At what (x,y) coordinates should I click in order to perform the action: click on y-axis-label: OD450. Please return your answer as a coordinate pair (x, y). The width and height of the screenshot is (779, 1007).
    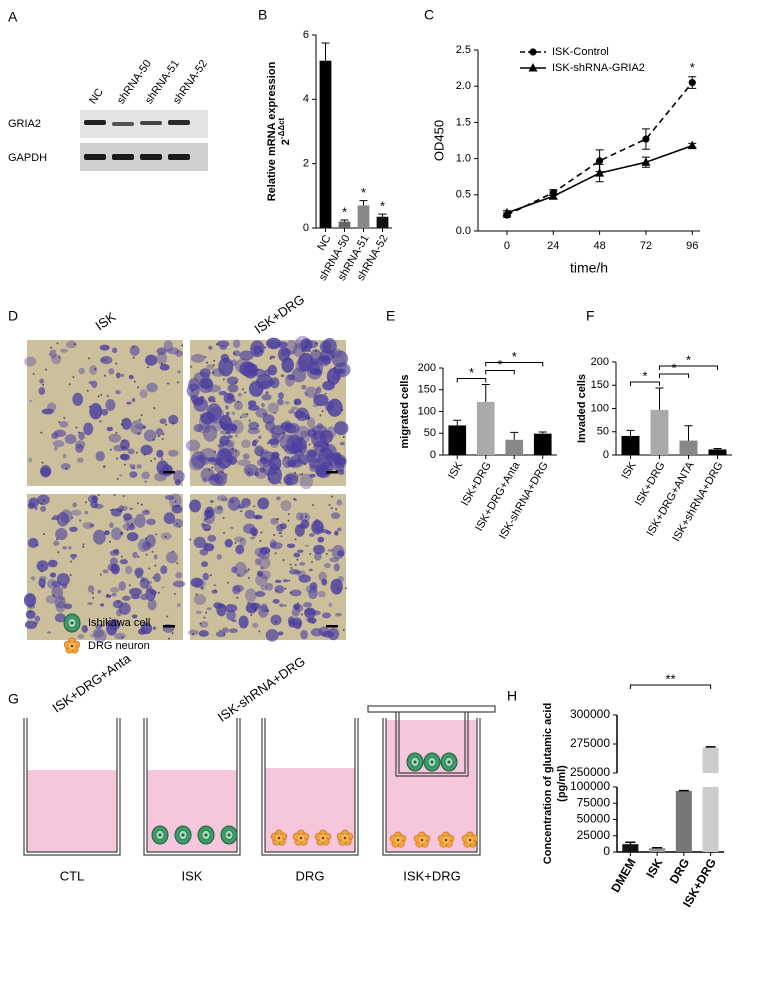
    Looking at the image, I should click on (438, 140).